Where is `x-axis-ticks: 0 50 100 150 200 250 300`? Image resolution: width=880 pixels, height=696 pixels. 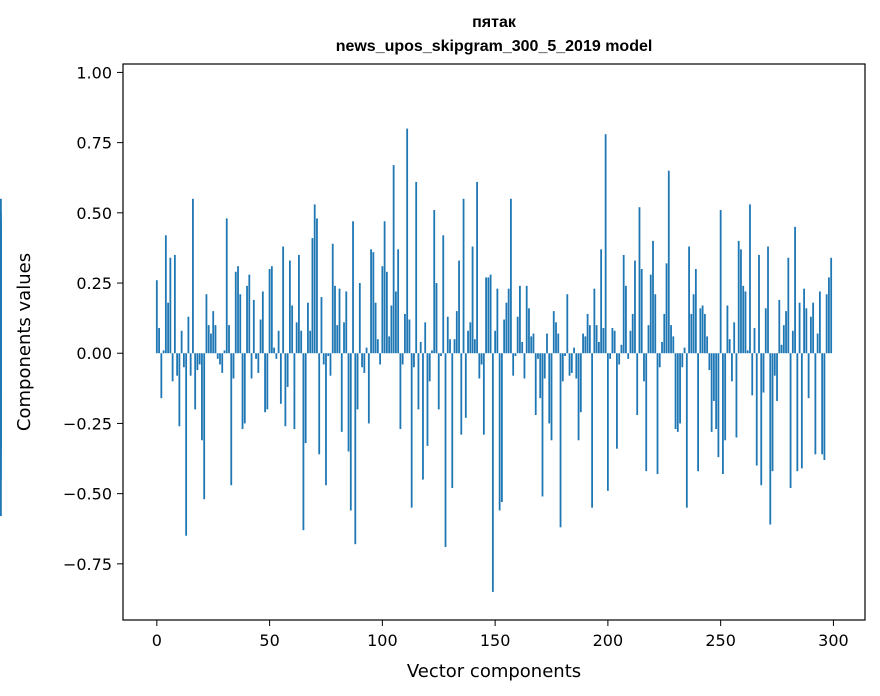 x-axis-ticks: 0 50 100 150 200 250 300 is located at coordinates (500, 635).